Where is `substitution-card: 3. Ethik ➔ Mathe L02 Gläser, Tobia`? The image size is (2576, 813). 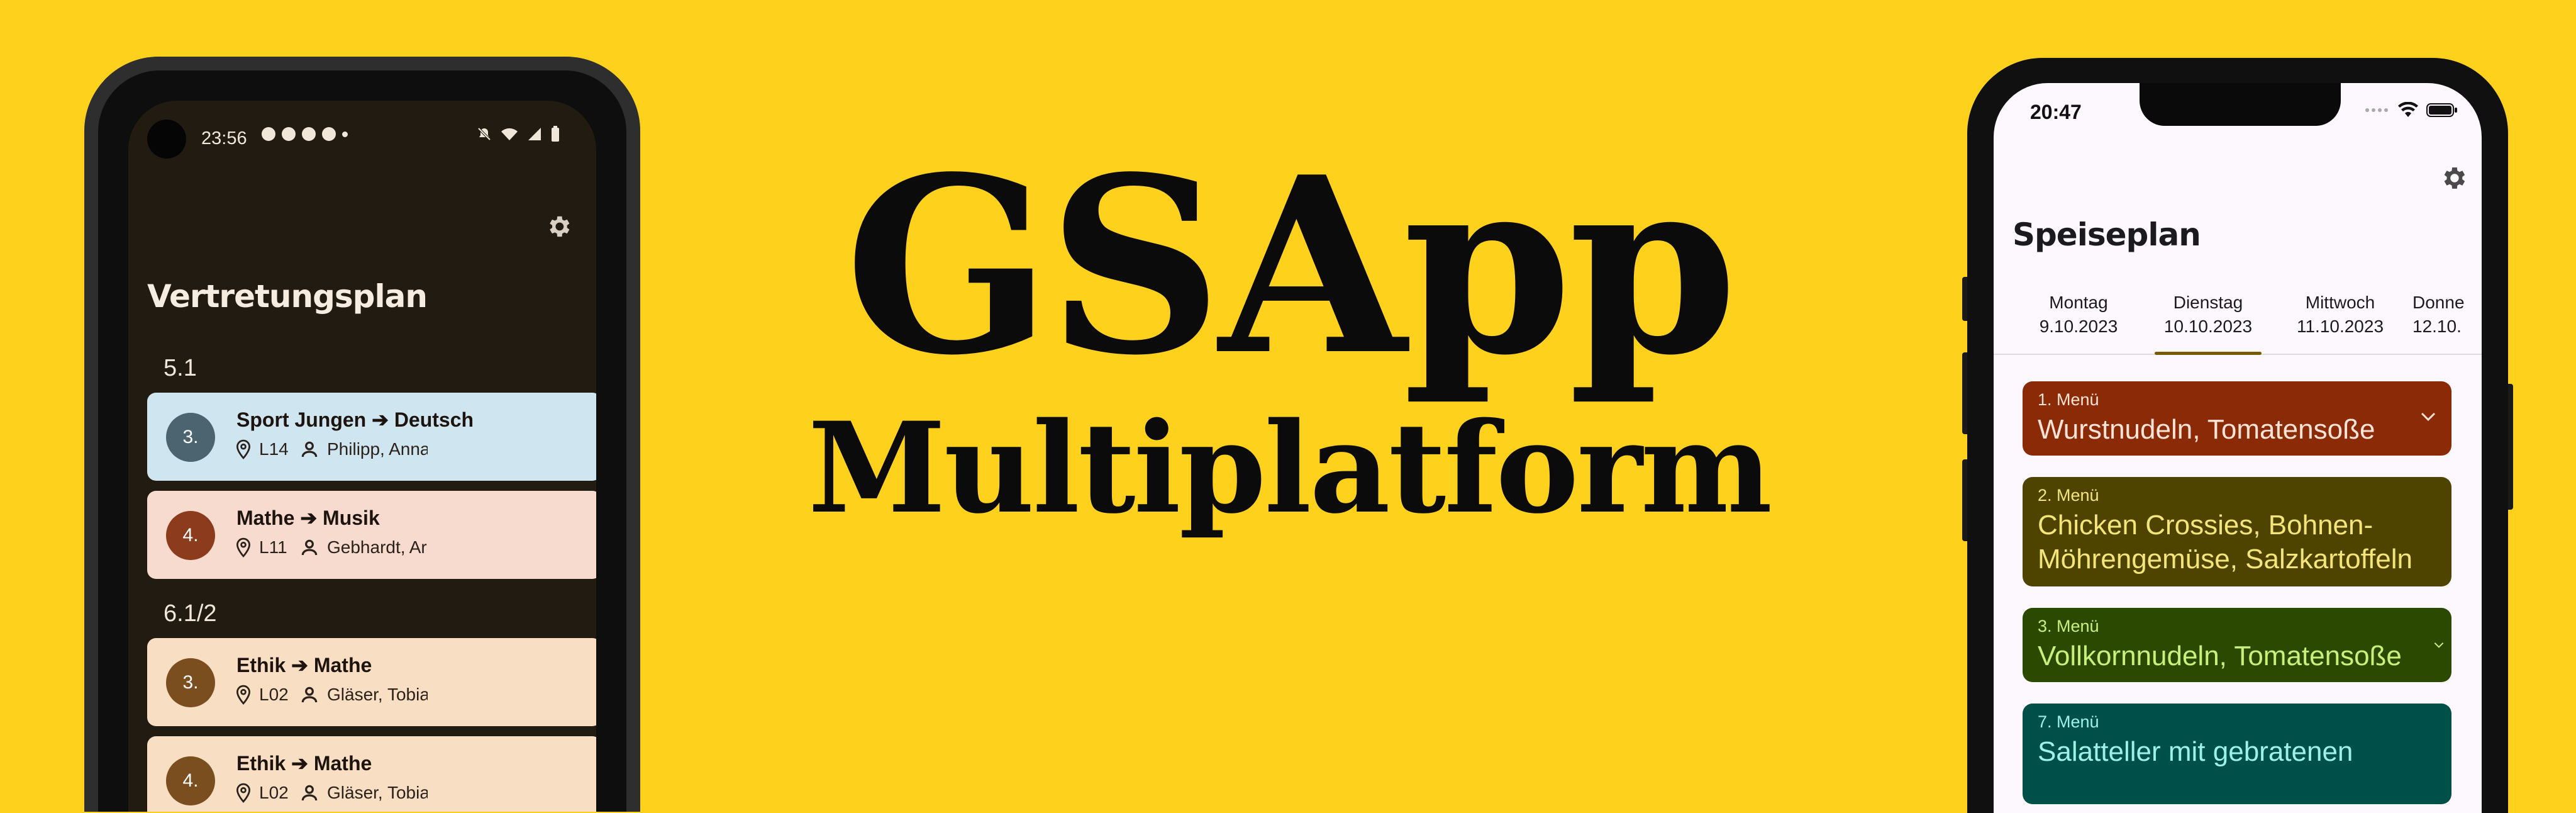 substitution-card: 3. Ethik ➔ Mathe L02 Gläser, Tobia is located at coordinates (371, 682).